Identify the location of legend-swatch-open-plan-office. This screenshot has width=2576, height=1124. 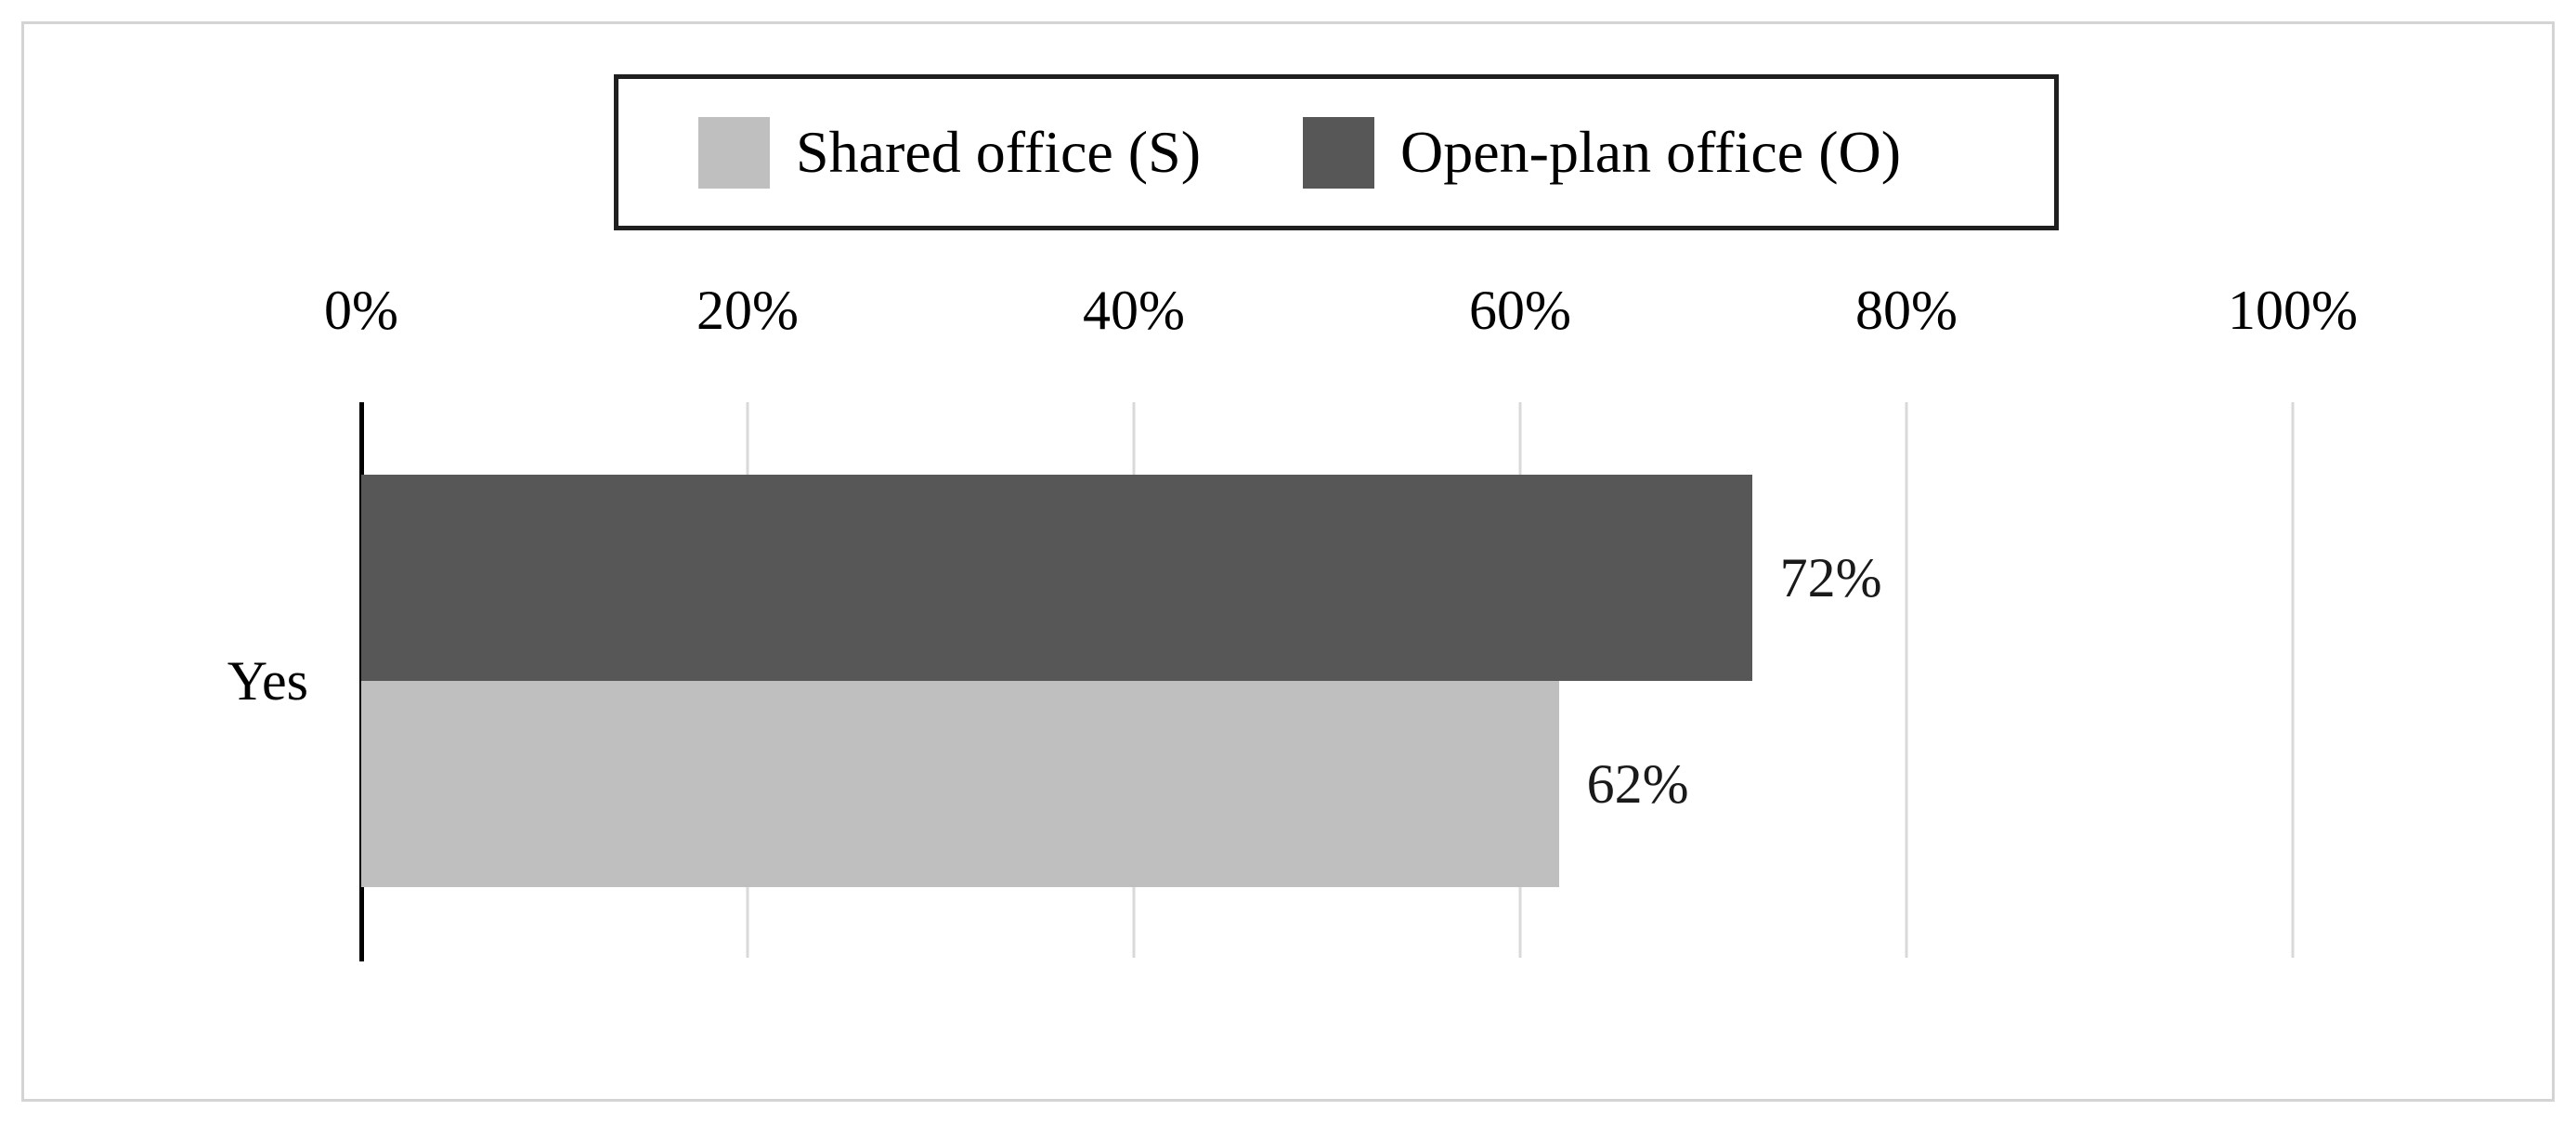
(1338, 152).